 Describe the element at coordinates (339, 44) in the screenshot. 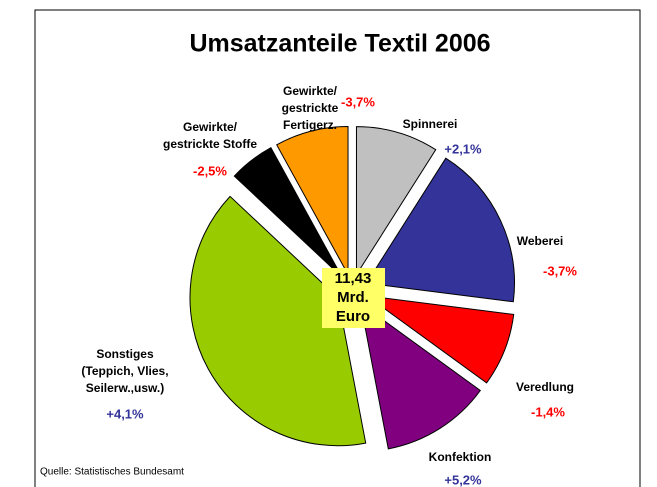

I see `chart-title: Umsatzanteile Textil 2006` at that location.